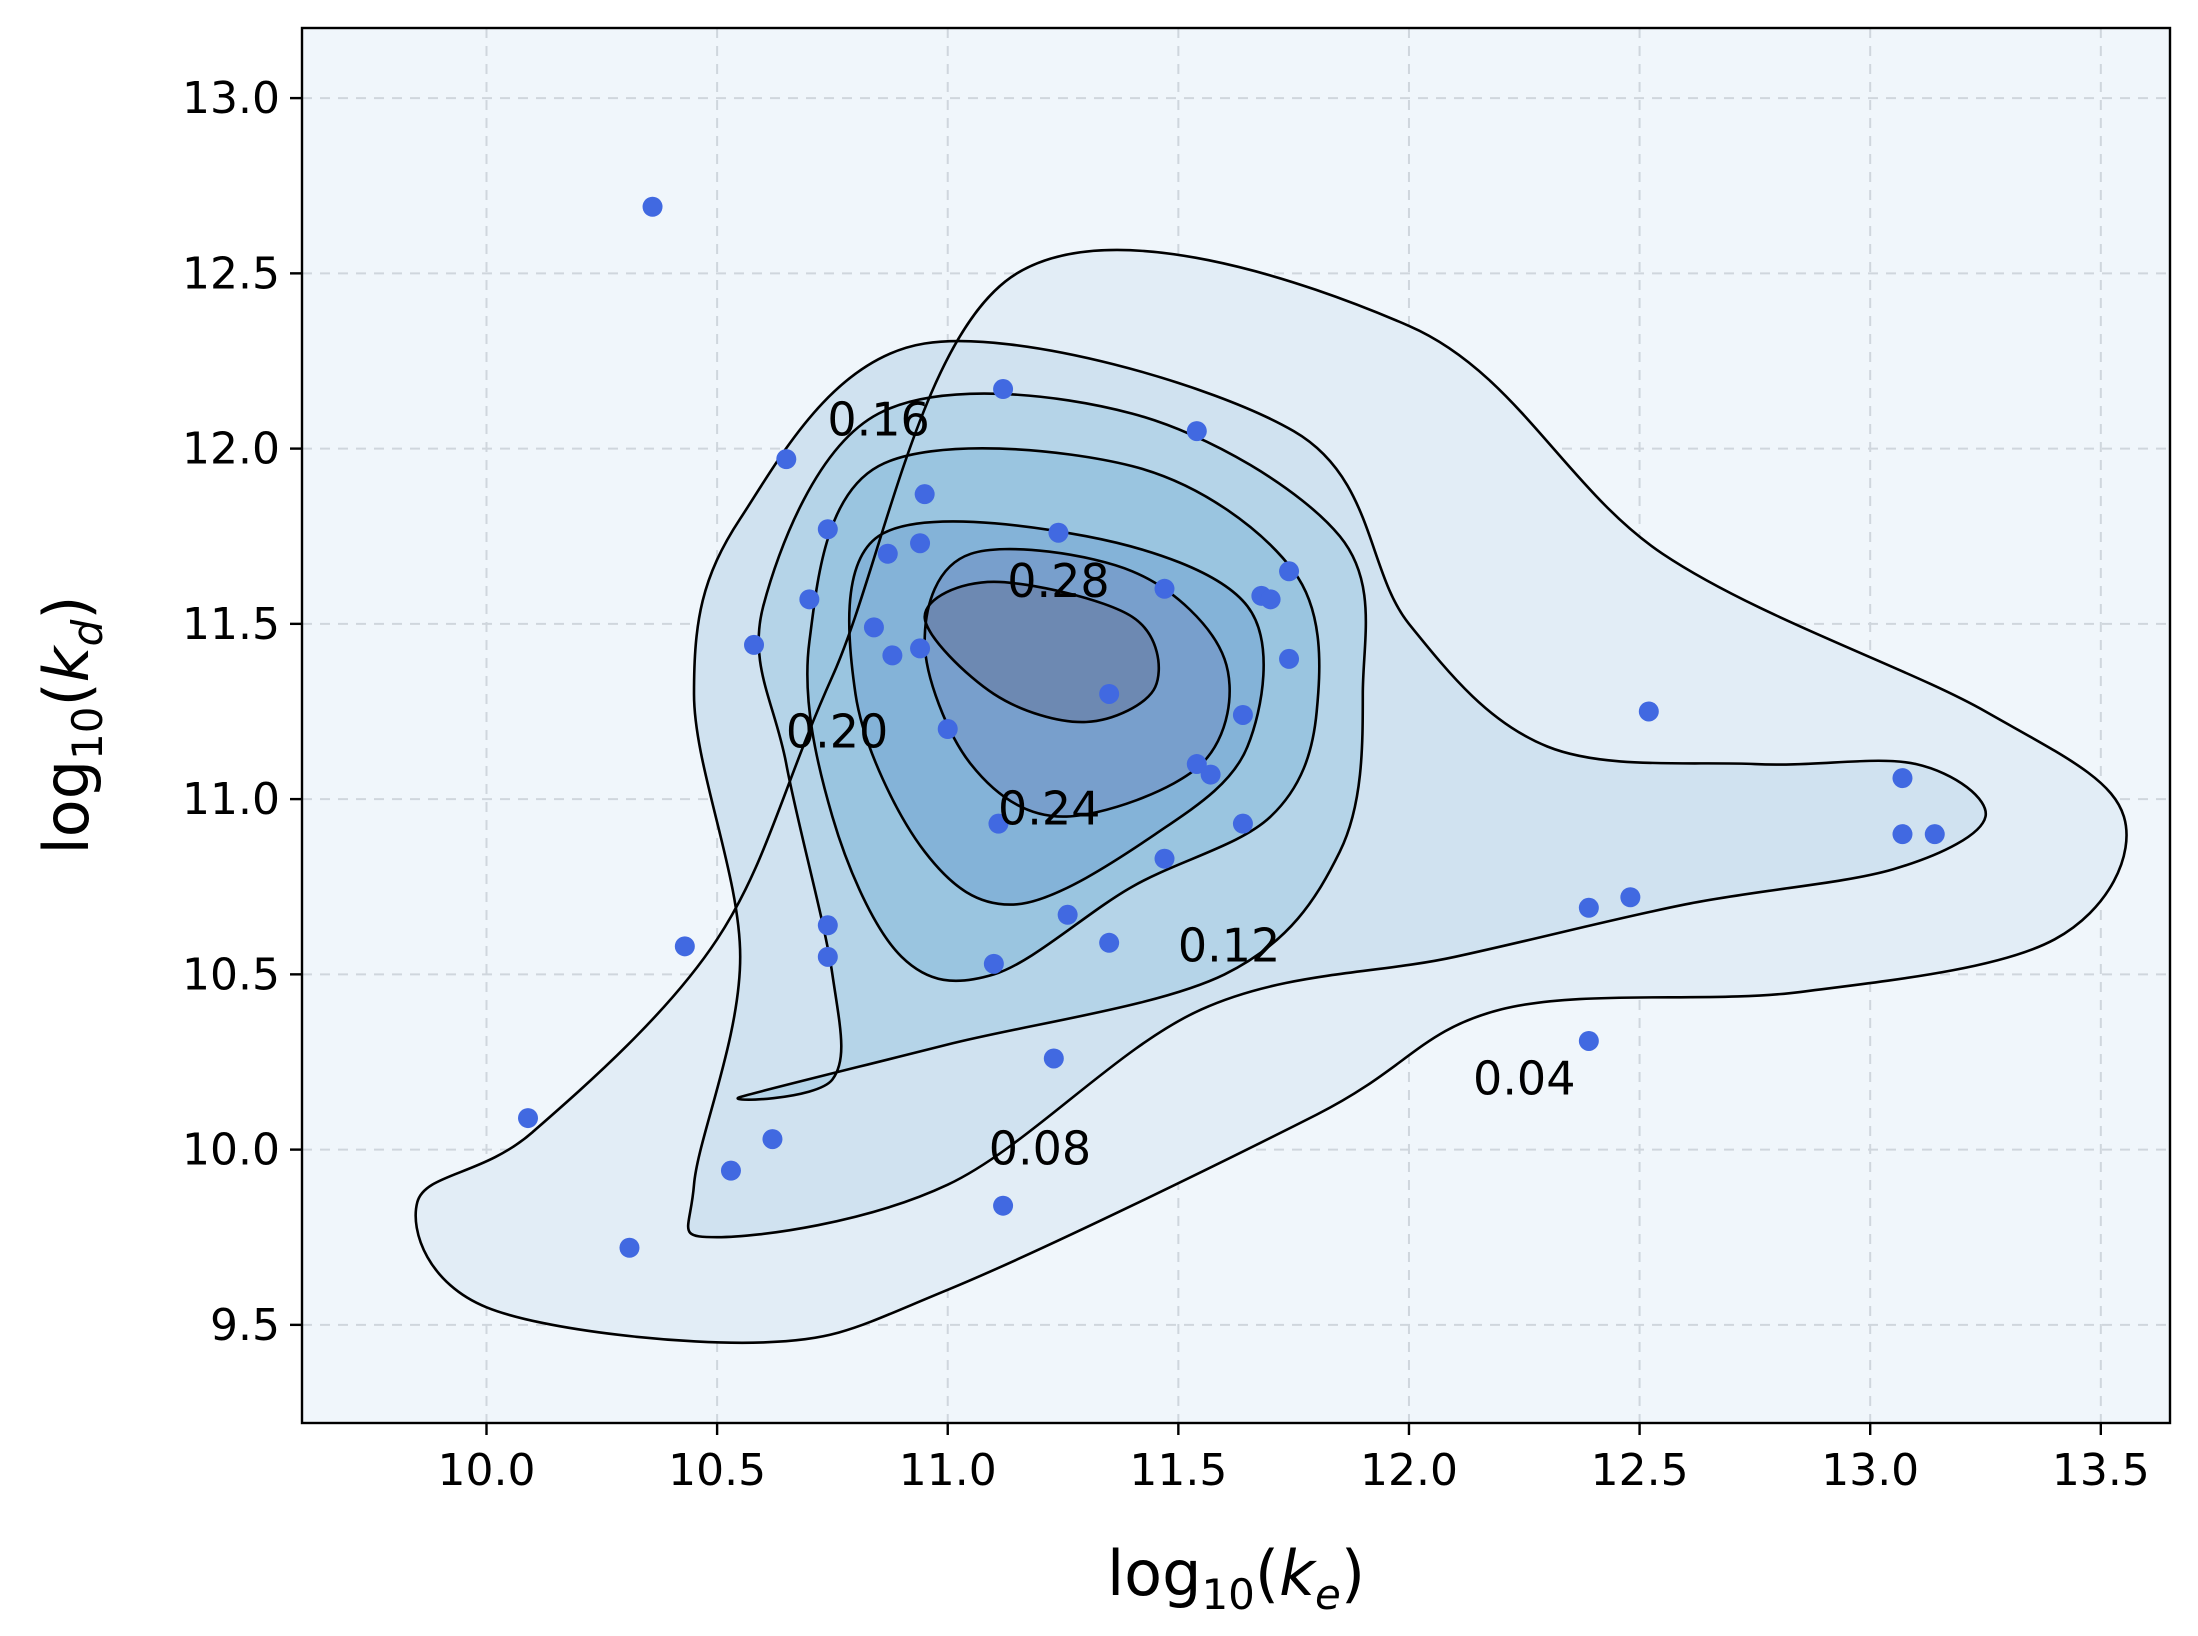 This screenshot has height=1636, width=2198. I want to click on contour-label: 0.08, so click(1040, 1149).